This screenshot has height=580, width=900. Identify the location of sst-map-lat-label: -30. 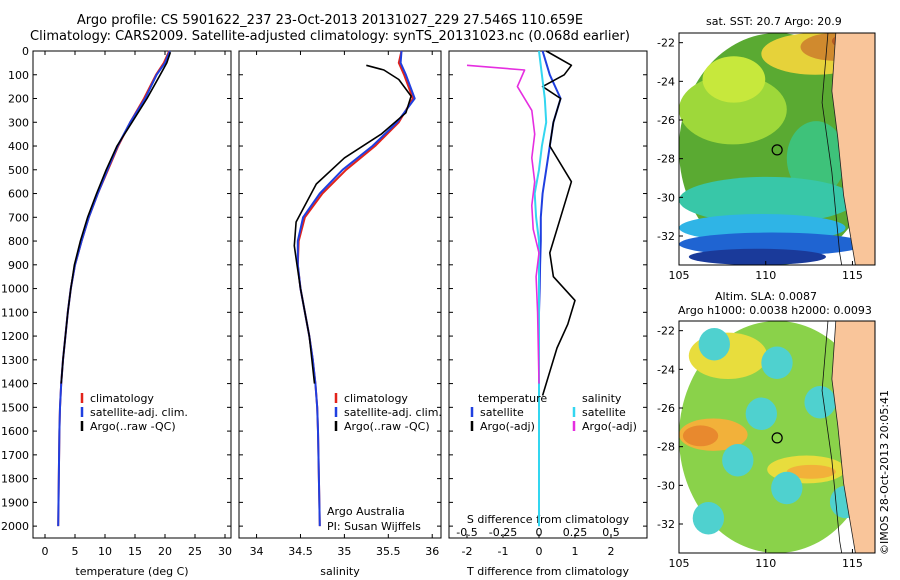
(666, 197).